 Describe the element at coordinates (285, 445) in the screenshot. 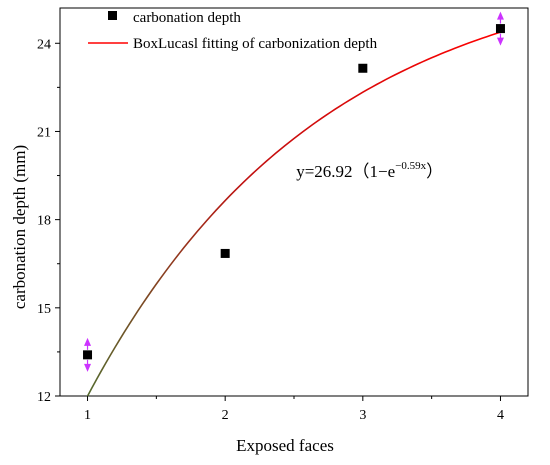

I see `x-axis-title: Exposed faces` at that location.